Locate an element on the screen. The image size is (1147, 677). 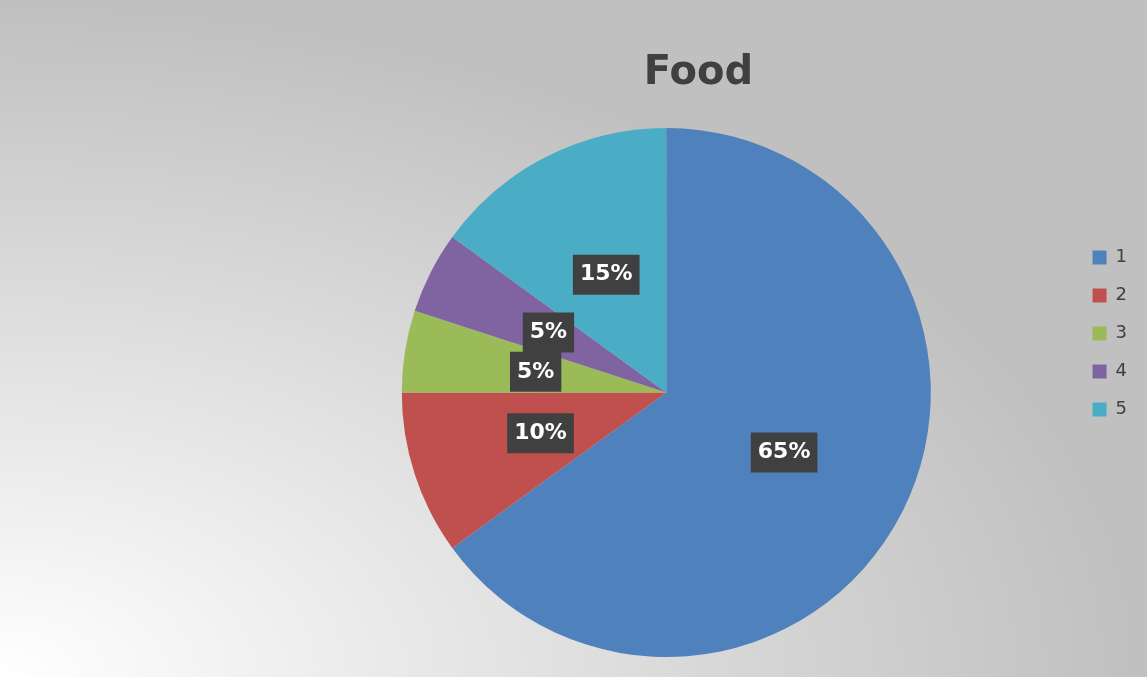
data-label: 65% is located at coordinates (784, 451).